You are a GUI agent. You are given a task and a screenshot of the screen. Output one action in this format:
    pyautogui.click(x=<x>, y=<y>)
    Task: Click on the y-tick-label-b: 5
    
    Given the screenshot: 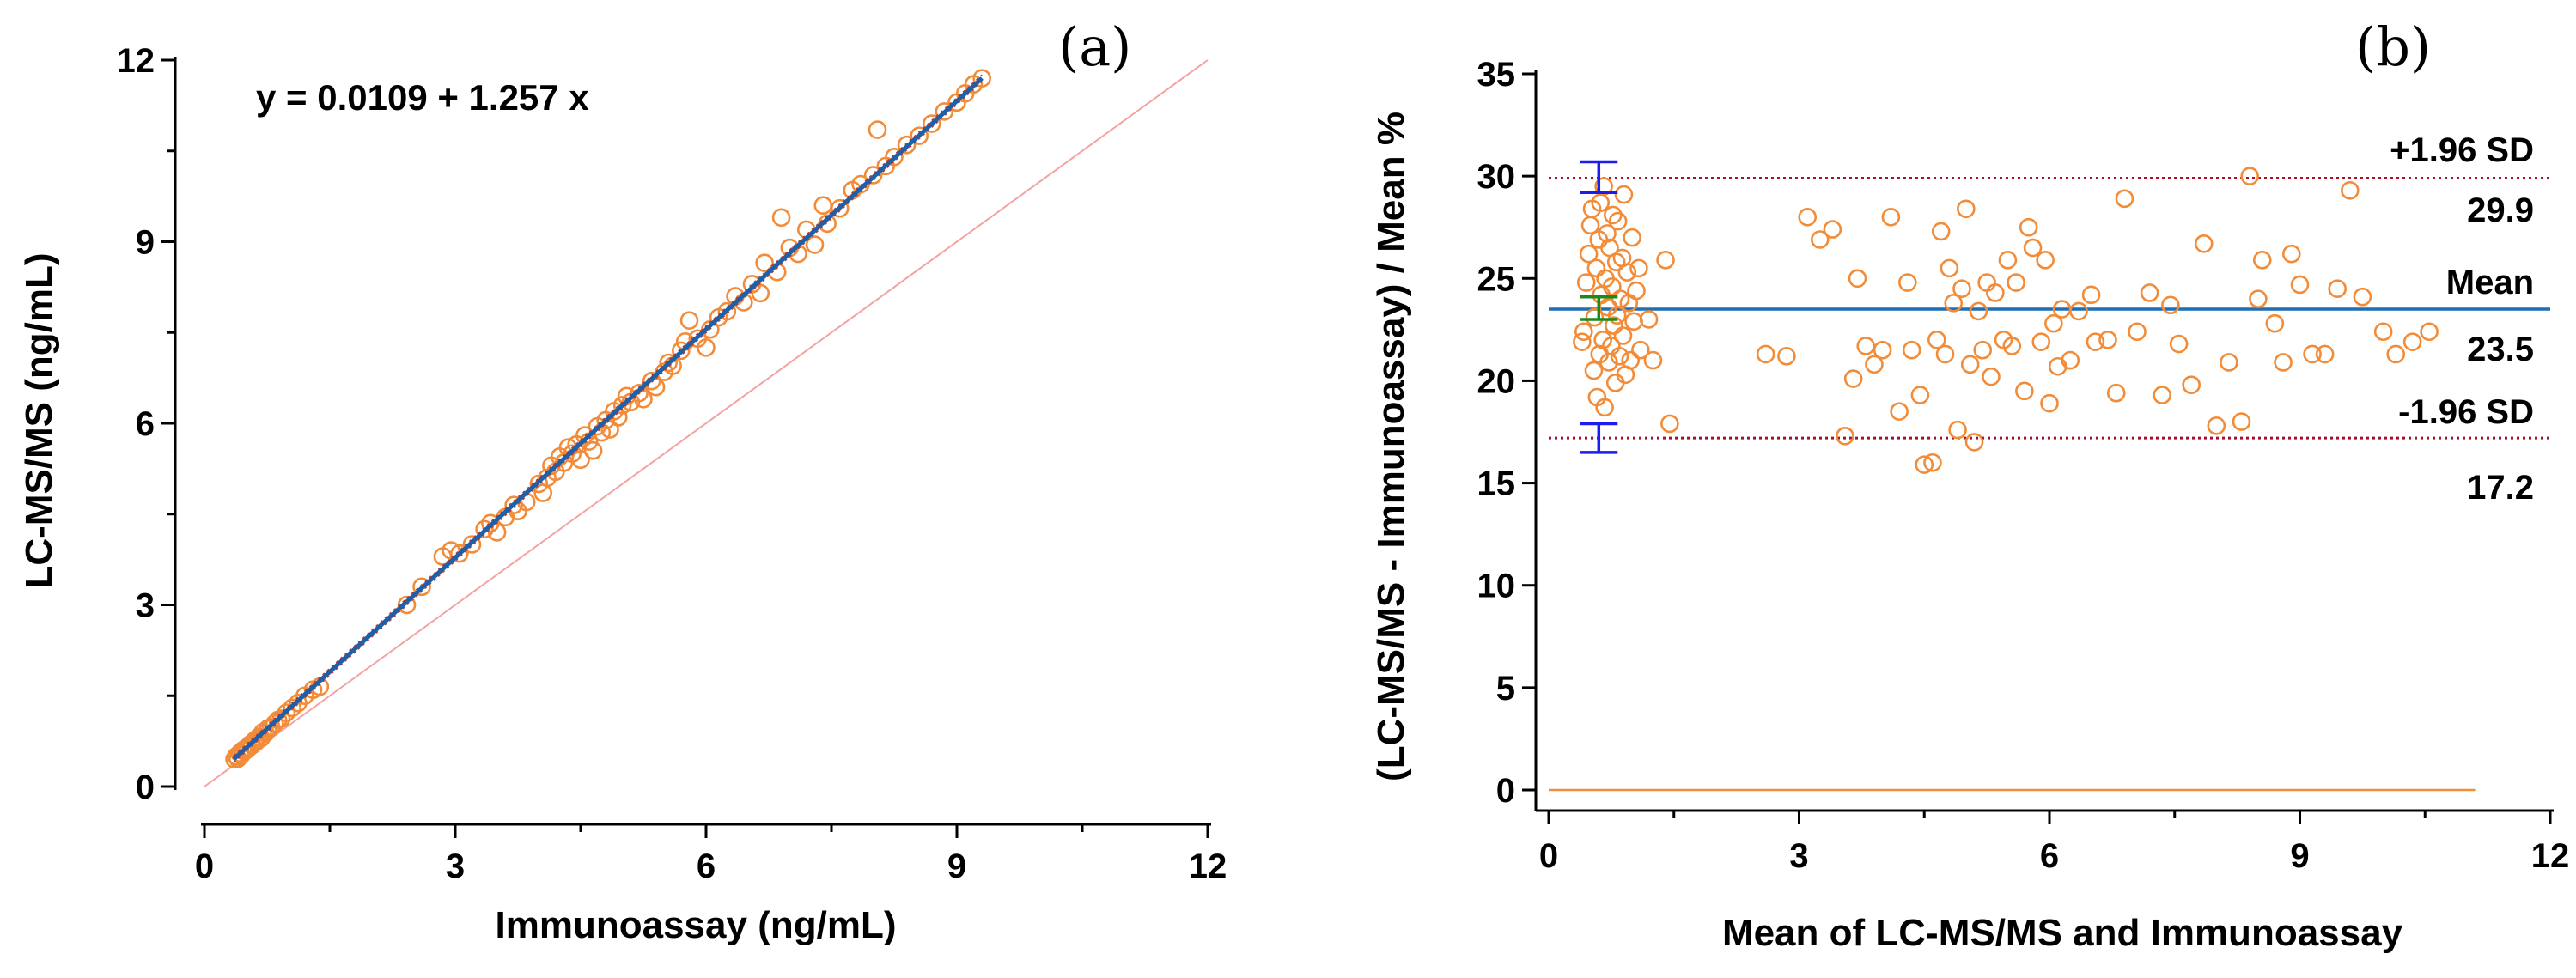 What is the action you would take?
    pyautogui.click(x=1505, y=689)
    